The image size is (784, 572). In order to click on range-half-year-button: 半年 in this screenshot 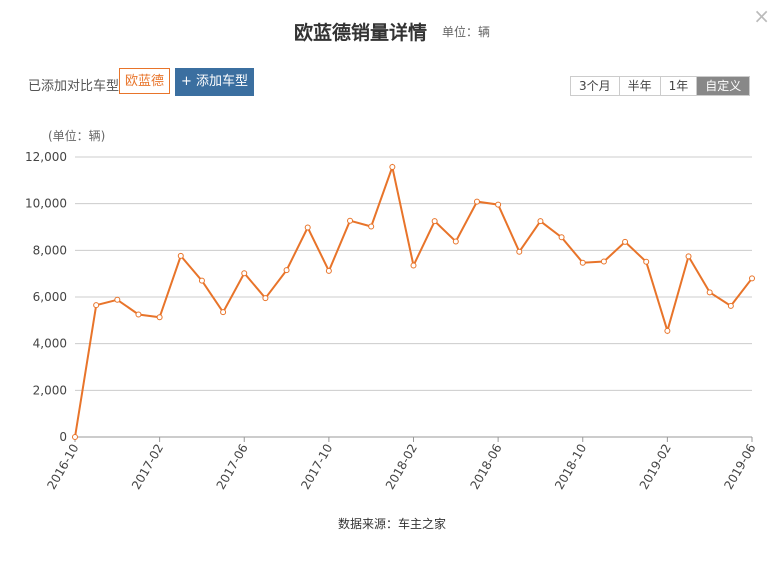, I will do `click(639, 86)`.